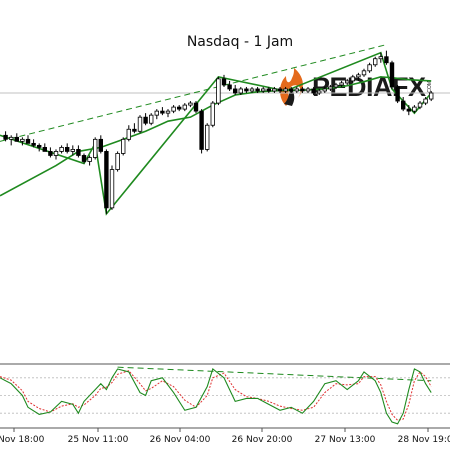 This screenshot has width=450, height=450. Describe the element at coordinates (274, 374) in the screenshot. I see `oscillator-trendline-dashed` at that location.